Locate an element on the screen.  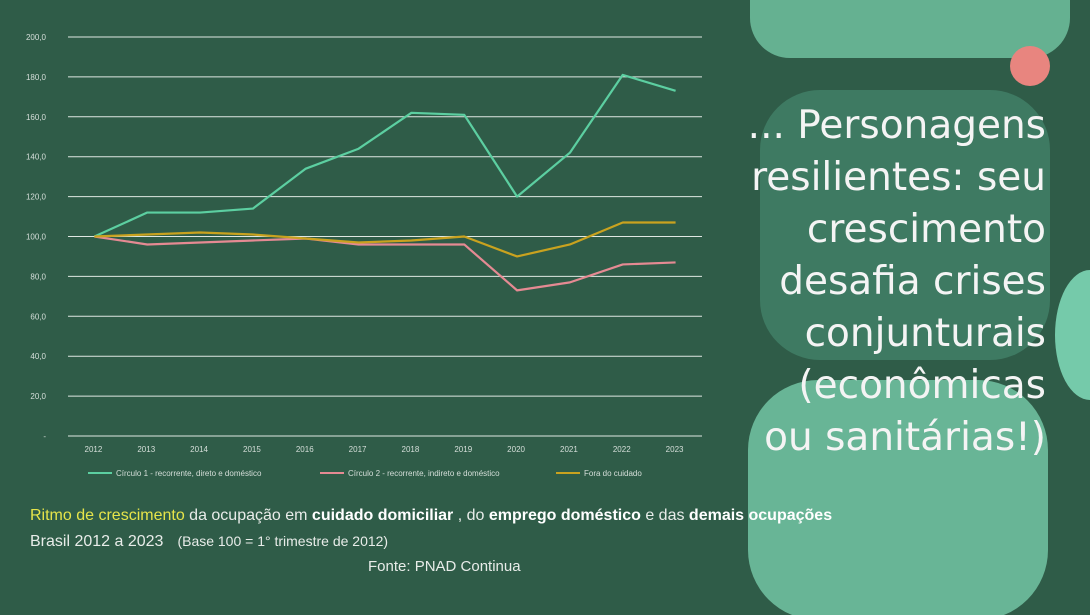
y-tick-label: 180,0 is located at coordinates (36, 77).